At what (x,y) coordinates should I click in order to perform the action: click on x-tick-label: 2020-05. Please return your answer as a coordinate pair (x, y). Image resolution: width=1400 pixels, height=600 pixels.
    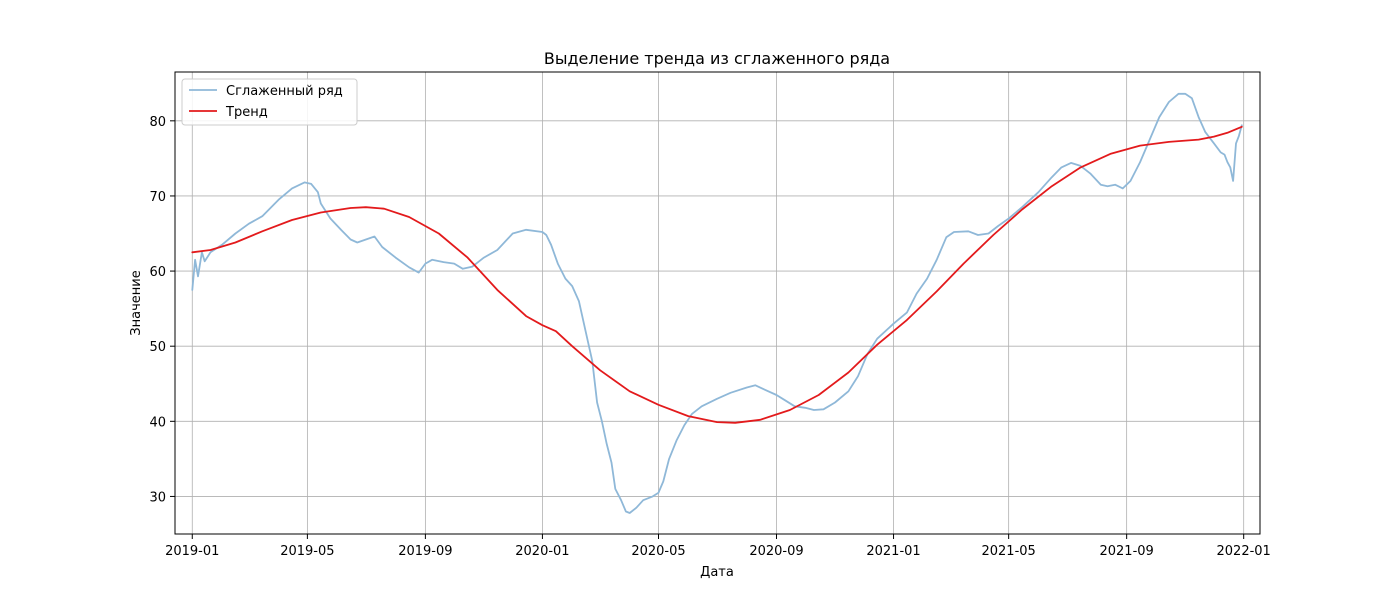
    Looking at the image, I should click on (658, 551).